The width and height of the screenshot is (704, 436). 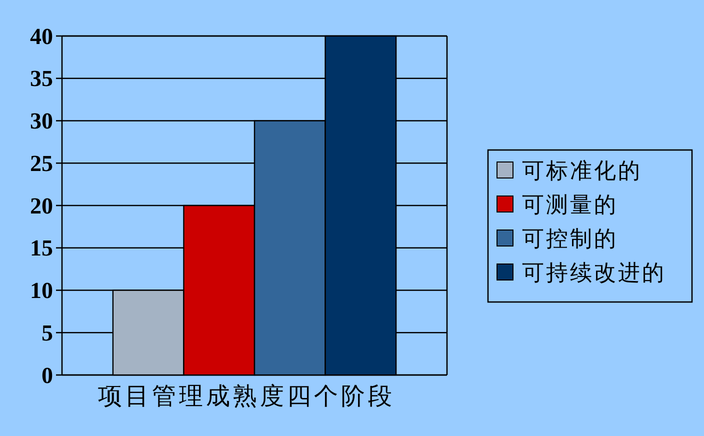 What do you see at coordinates (582, 170) in the screenshot?
I see `legend-label: 可标准化的` at bounding box center [582, 170].